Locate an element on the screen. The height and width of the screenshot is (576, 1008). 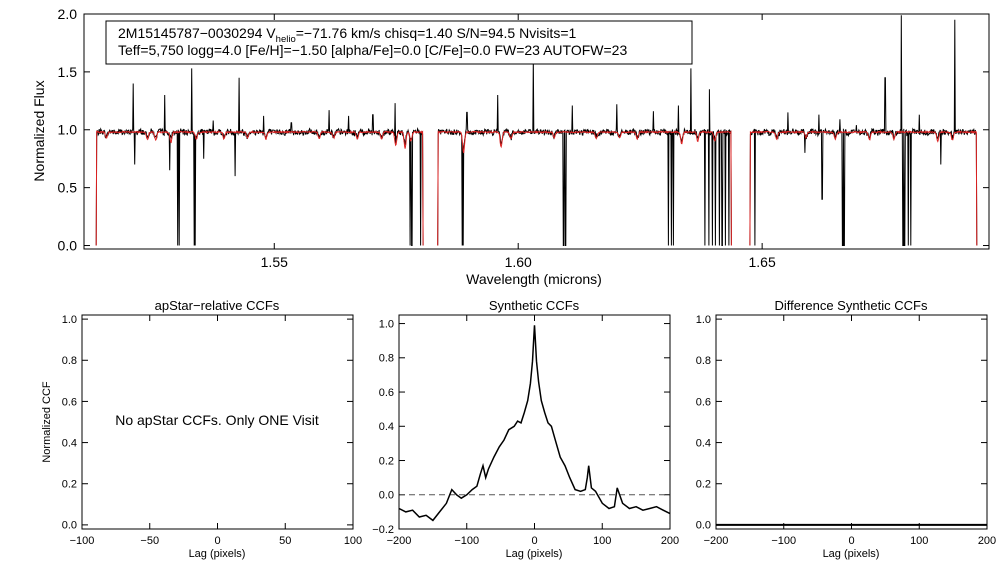
synthetic-ccf-x-tick-label: 200 is located at coordinates (670, 541).